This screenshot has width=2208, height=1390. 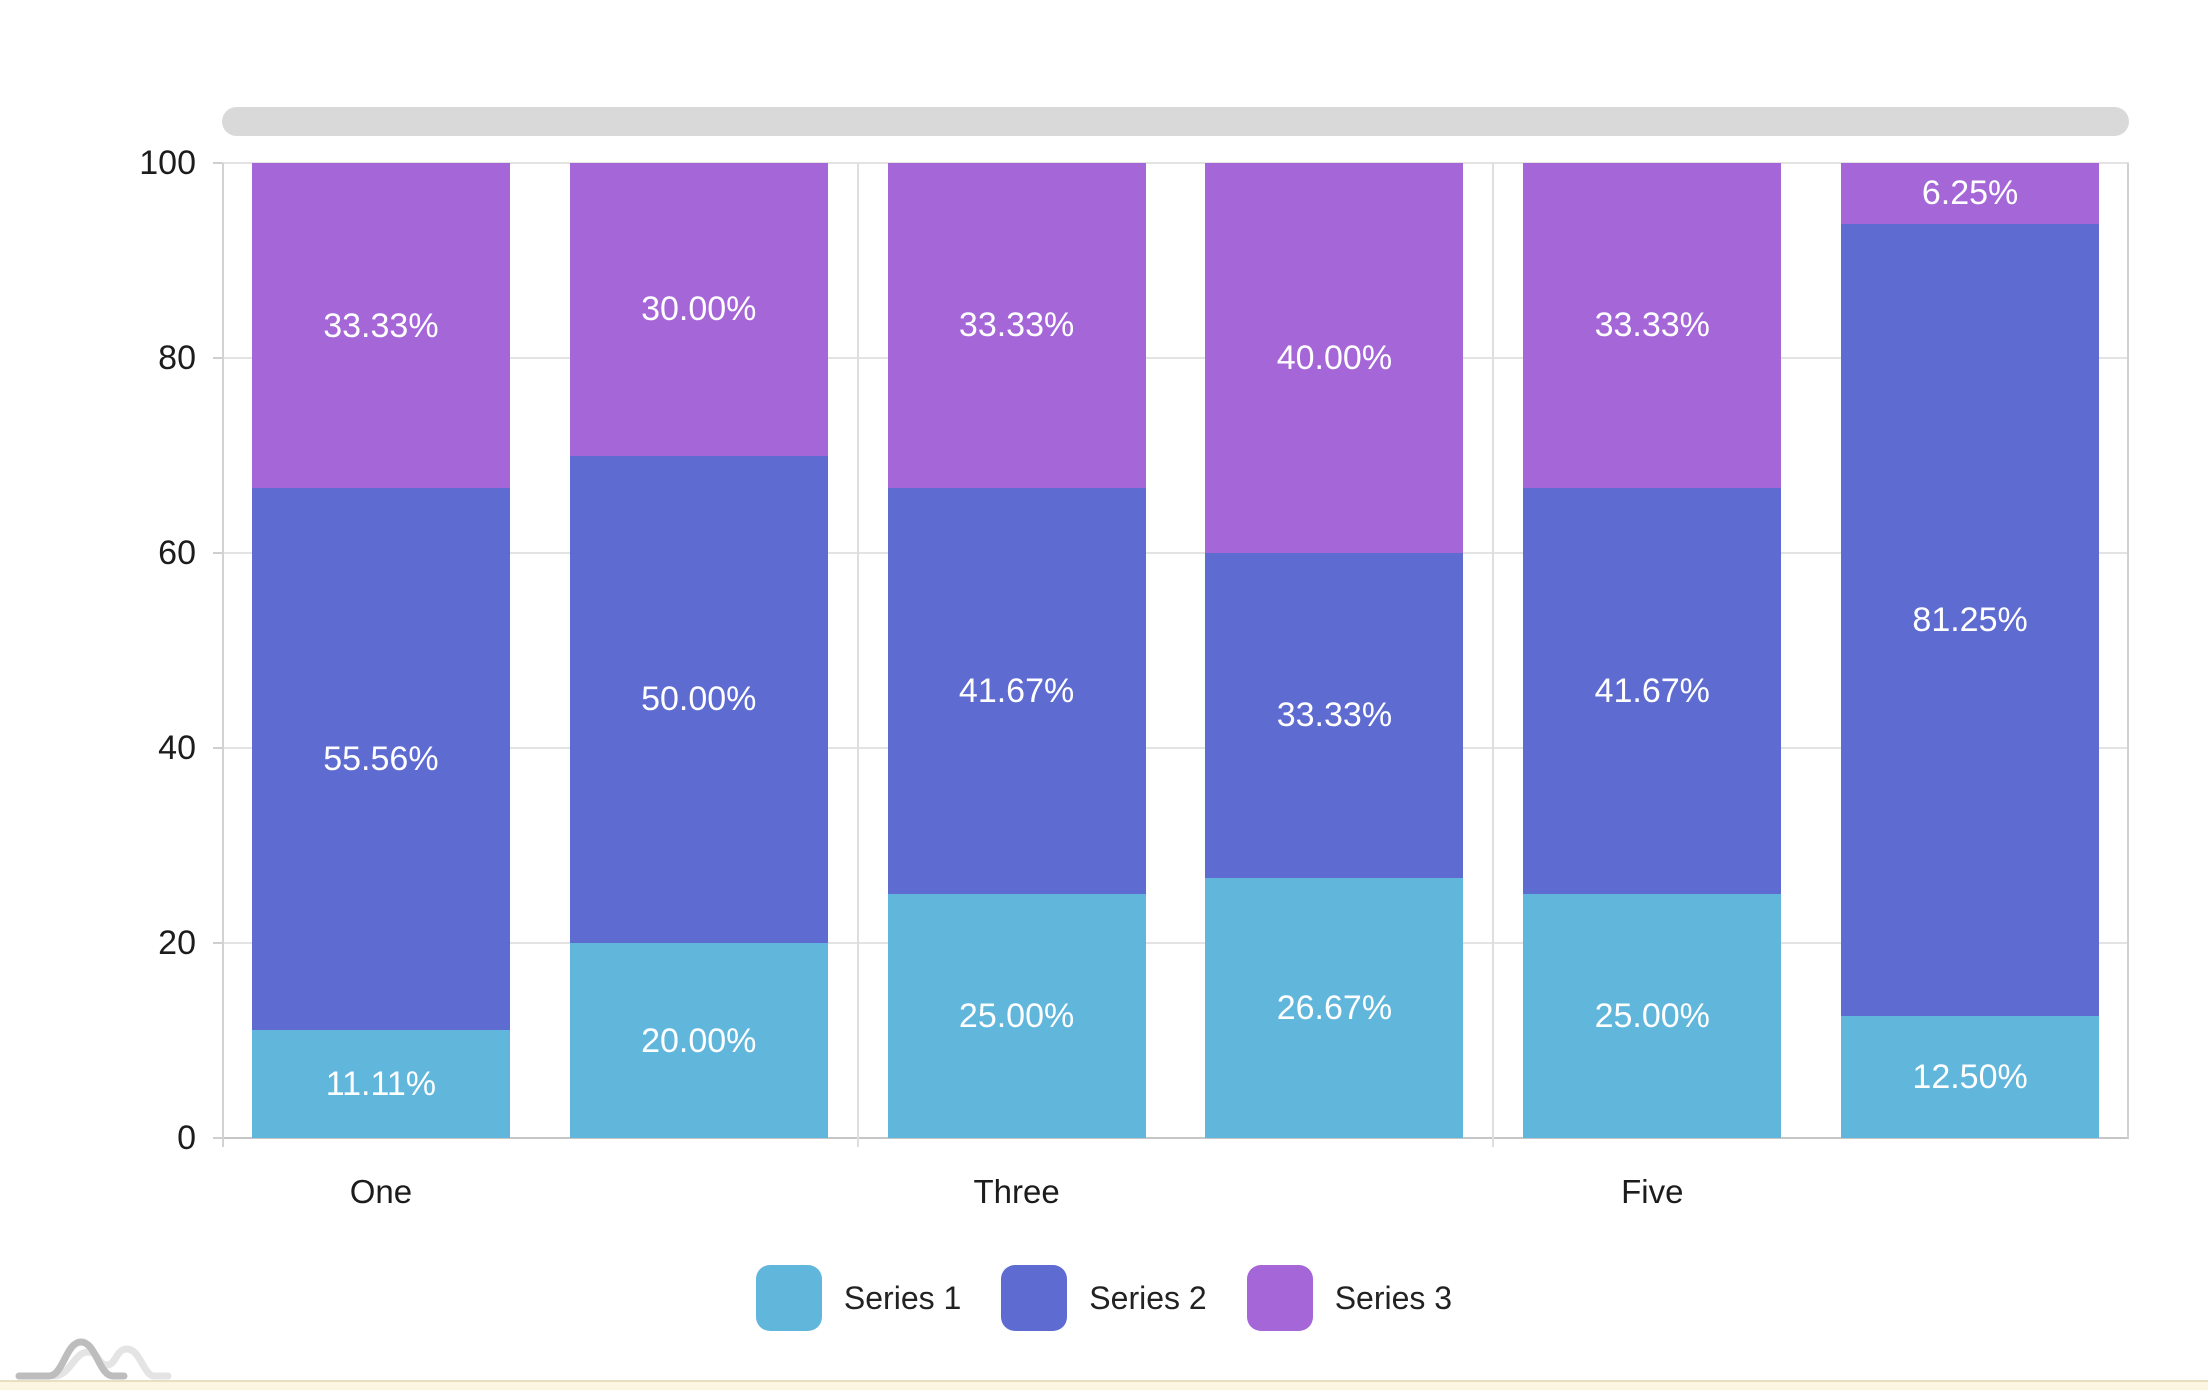 What do you see at coordinates (381, 1191) in the screenshot?
I see `x-tick-label: One` at bounding box center [381, 1191].